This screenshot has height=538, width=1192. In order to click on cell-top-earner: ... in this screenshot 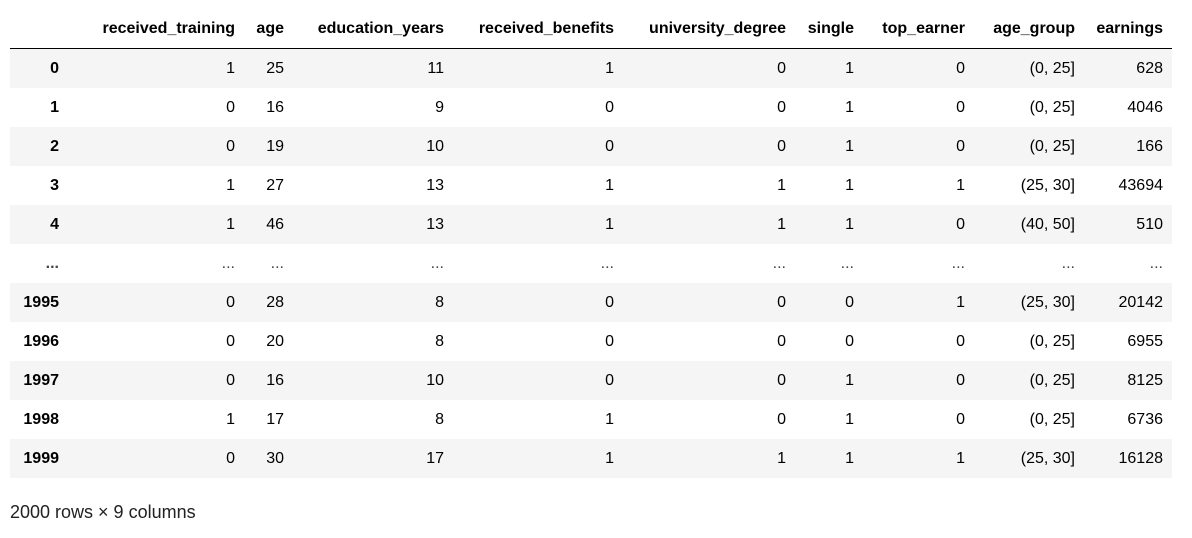, I will do `click(958, 263)`.